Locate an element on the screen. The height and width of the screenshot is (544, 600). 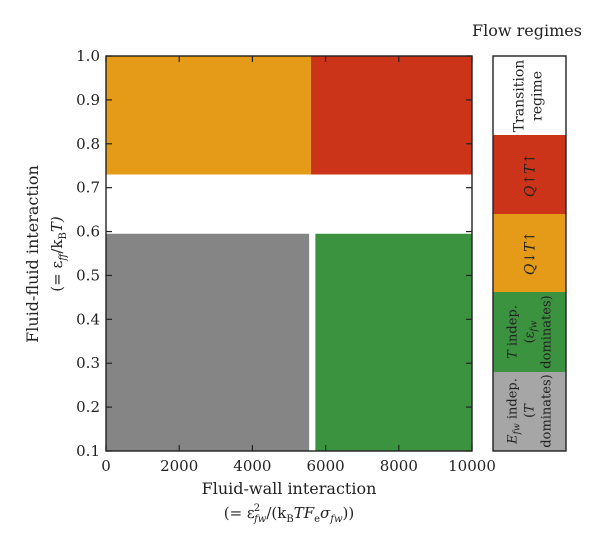
y-tick-label: 0.2 is located at coordinates (88, 407).